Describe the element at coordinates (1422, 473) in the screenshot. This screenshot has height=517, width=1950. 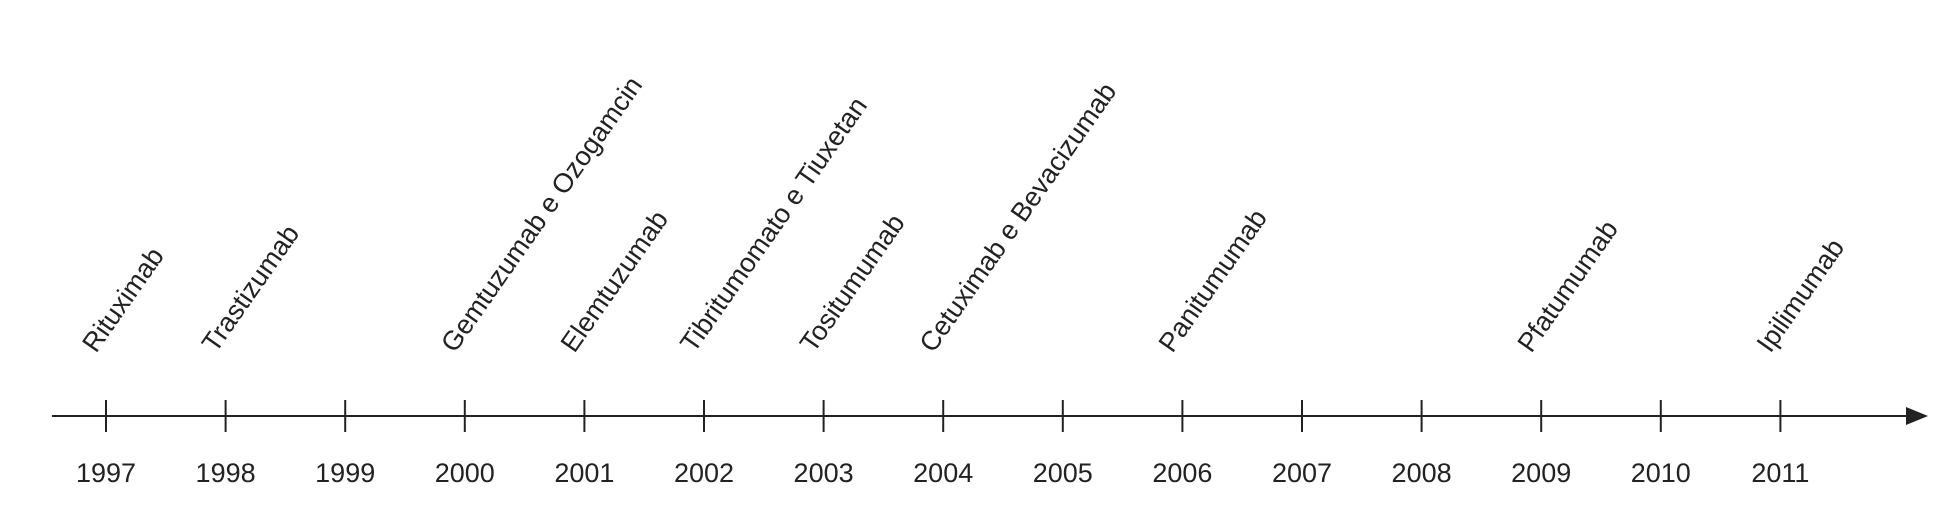
I see `year-label: 2008` at that location.